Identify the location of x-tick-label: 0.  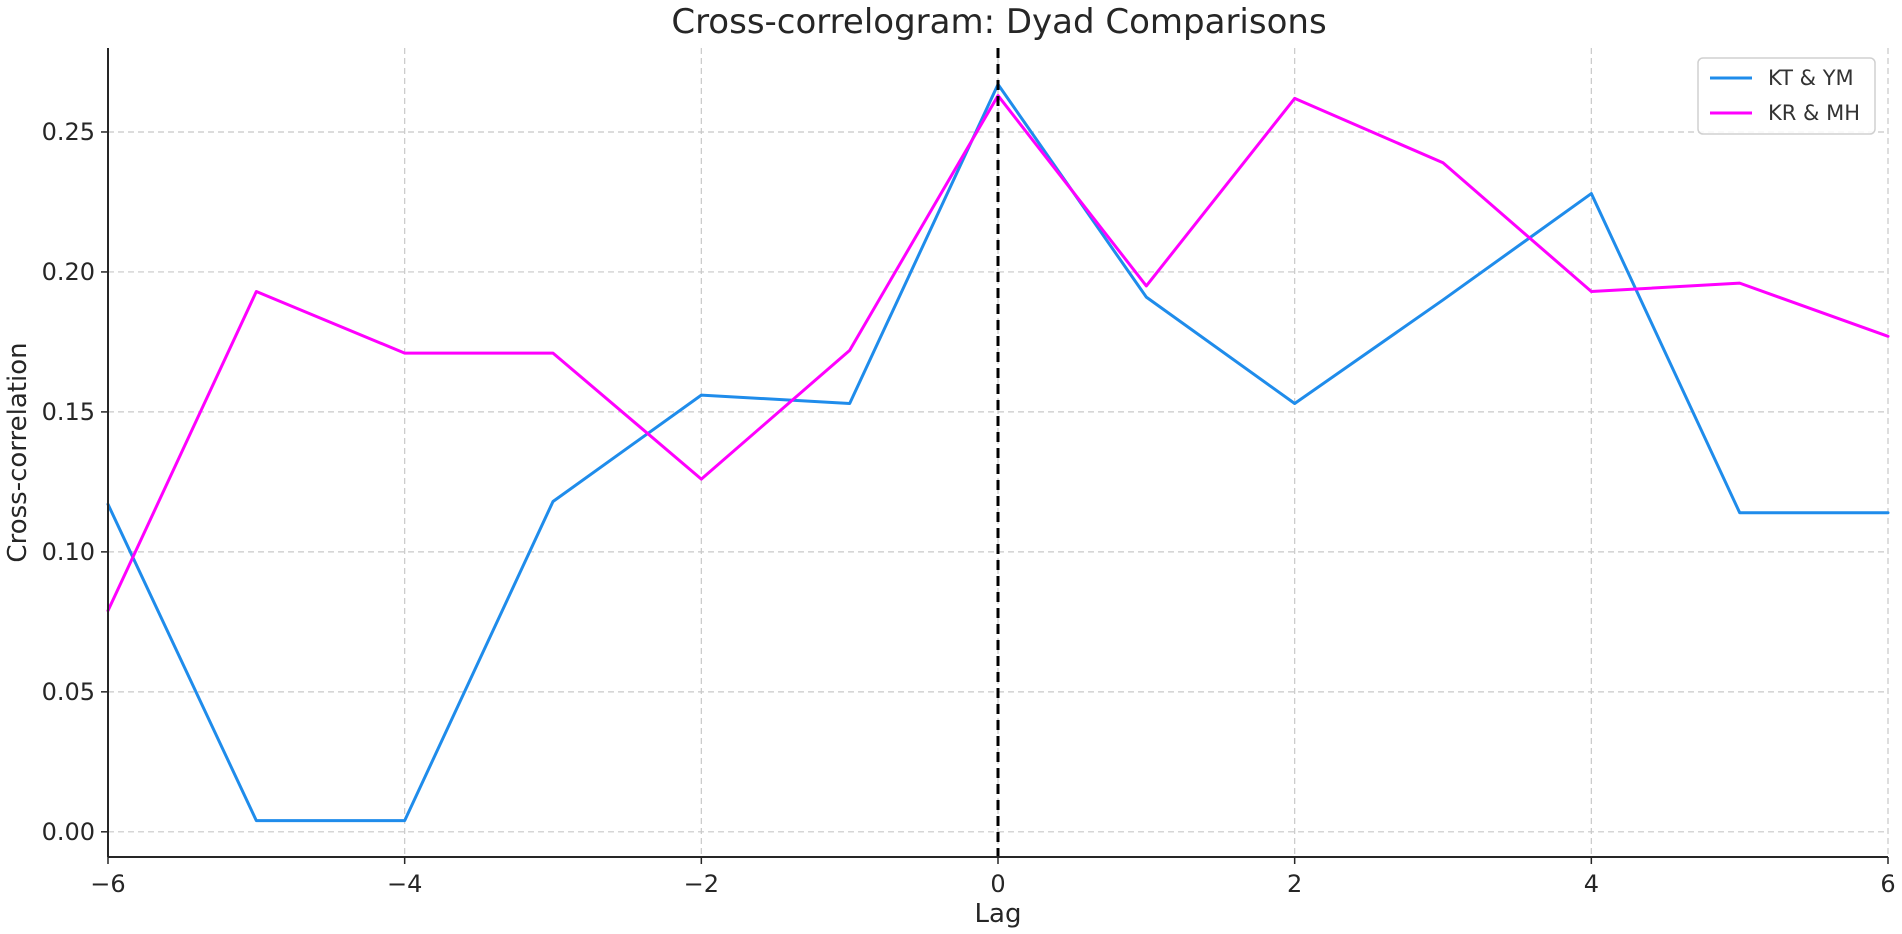
(997, 884).